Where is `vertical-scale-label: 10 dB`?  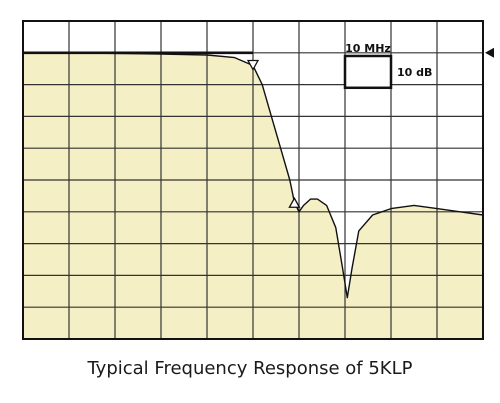
vertical-scale-label: 10 dB is located at coordinates (414, 72).